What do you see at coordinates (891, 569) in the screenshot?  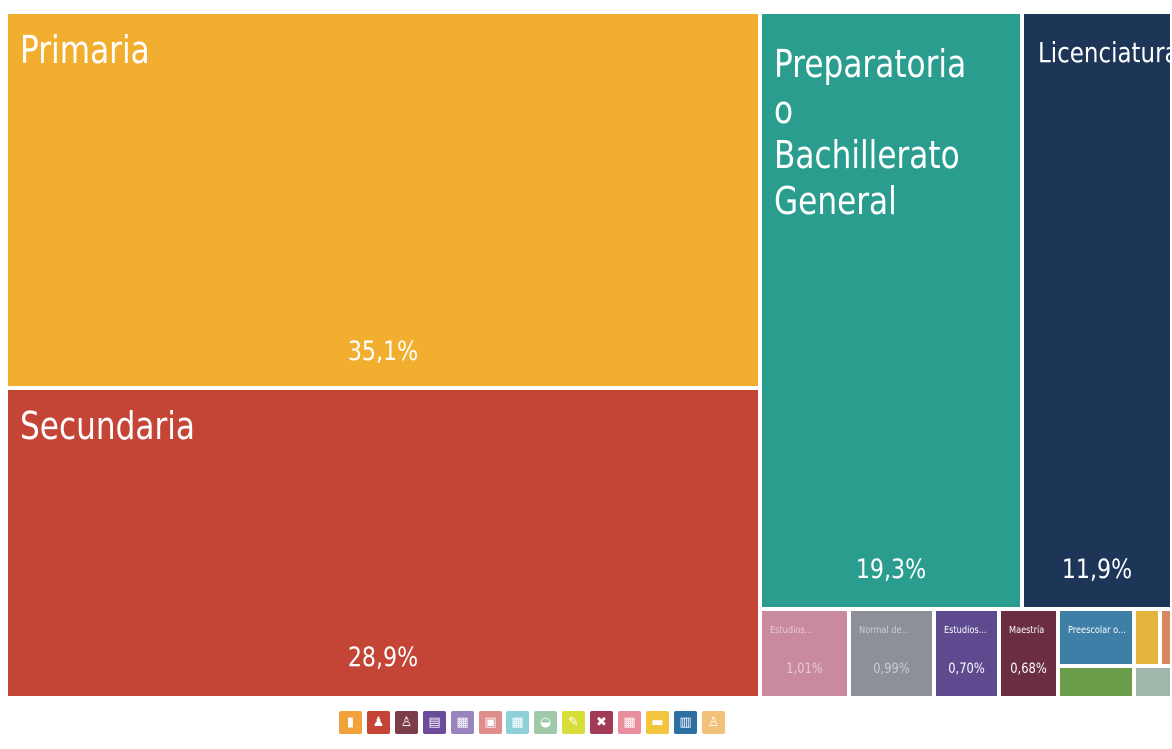 I see `tile-value: 19,3%` at bounding box center [891, 569].